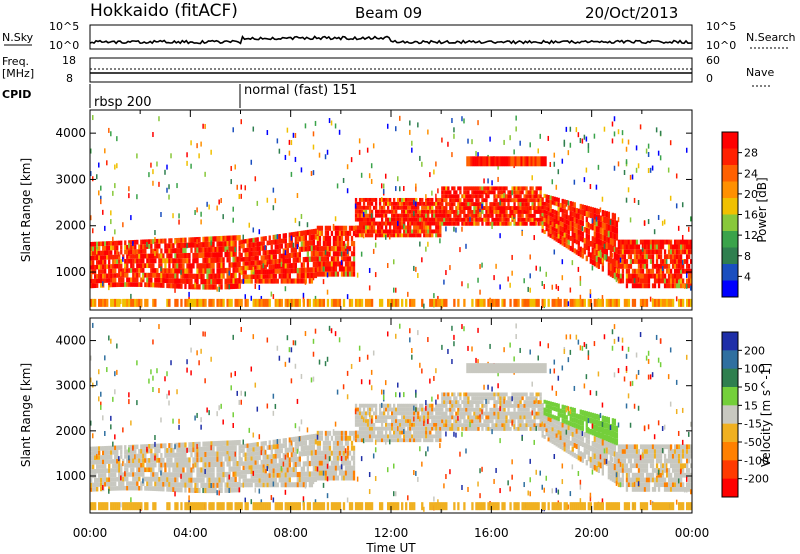  Describe the element at coordinates (762, 209) in the screenshot. I see `power-colorbar-label: Power [dB]` at that location.